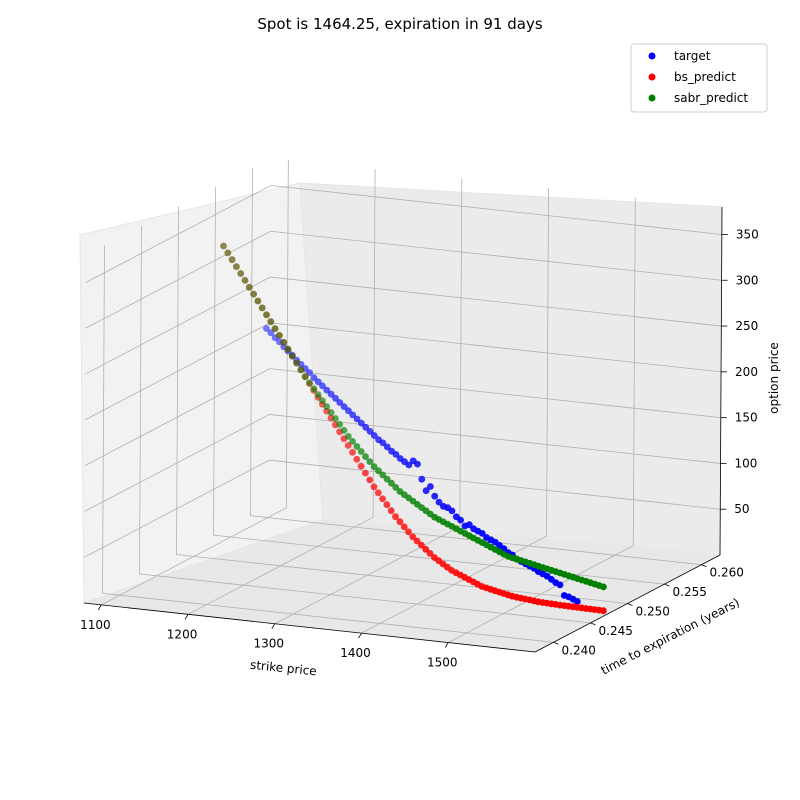  I want to click on z-tick-label: 50, so click(741, 509).